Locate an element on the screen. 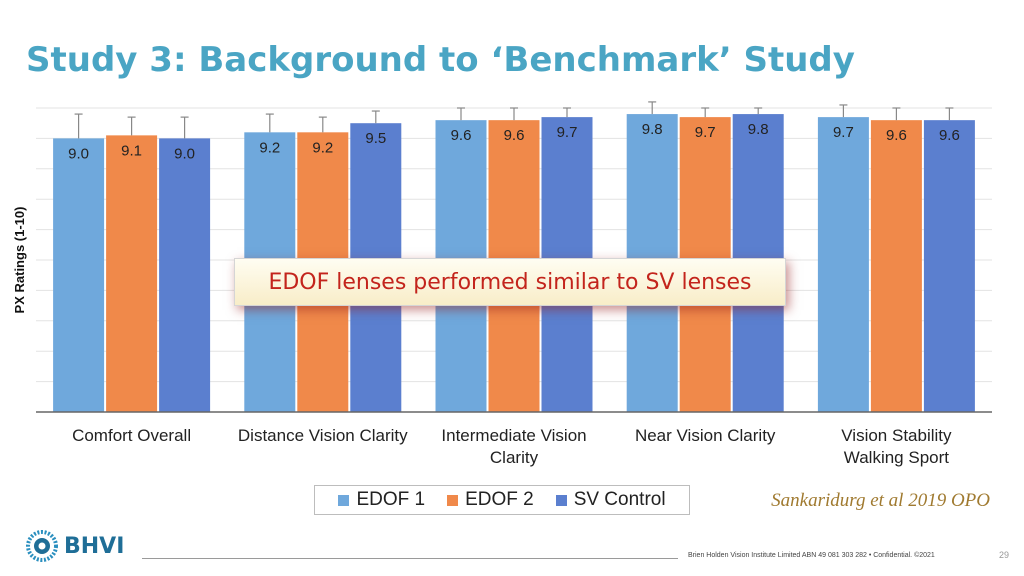 The image size is (1024, 576). bhvi-logo: BHVI is located at coordinates (75, 546).